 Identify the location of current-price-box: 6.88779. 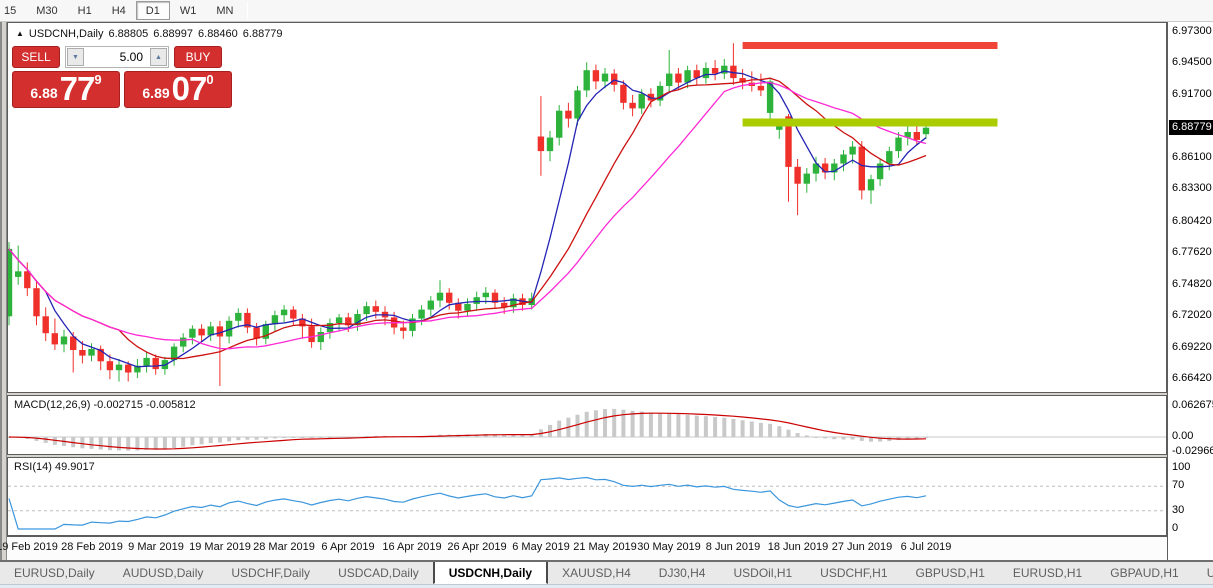
(1191, 127).